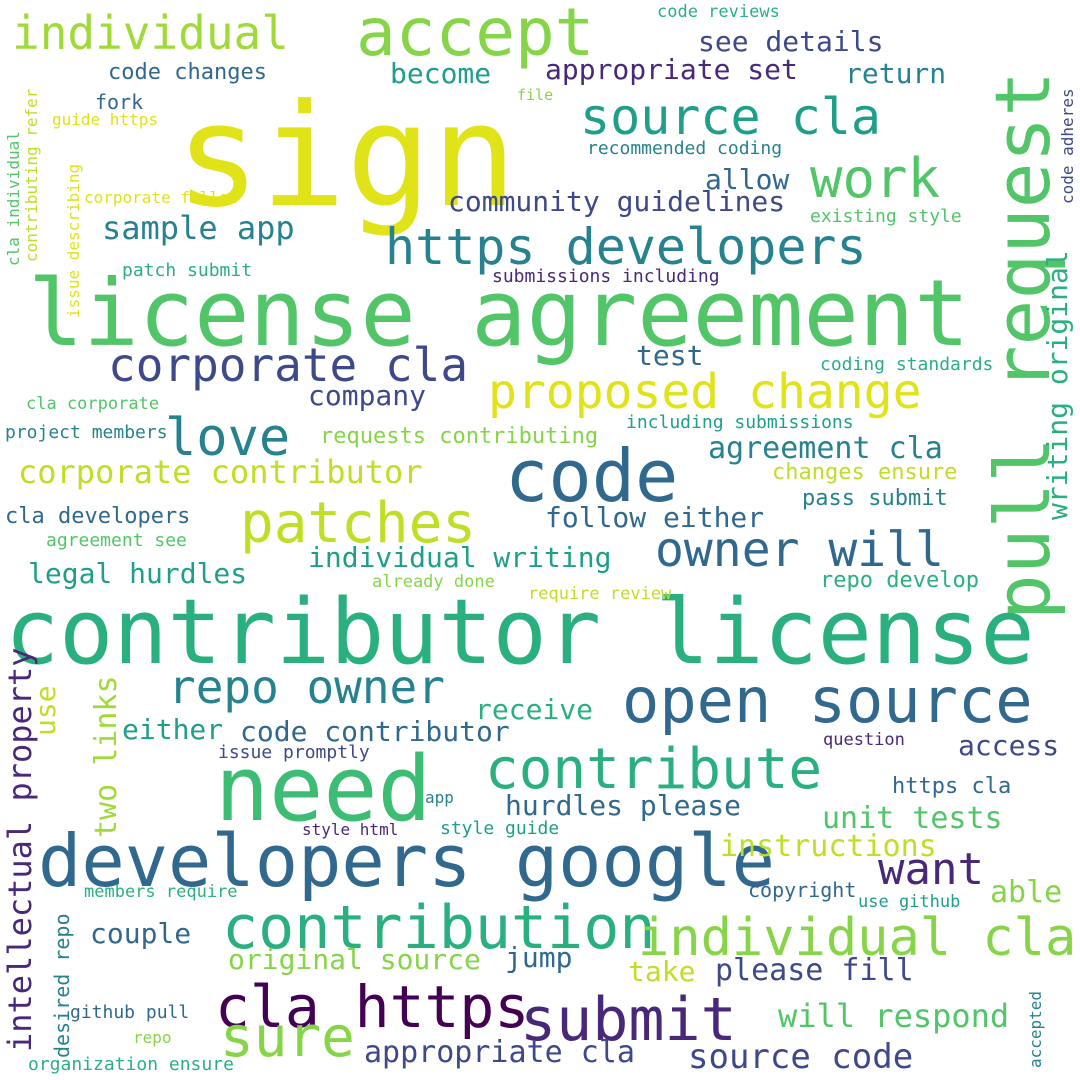  I want to click on word-test: test, so click(670, 355).